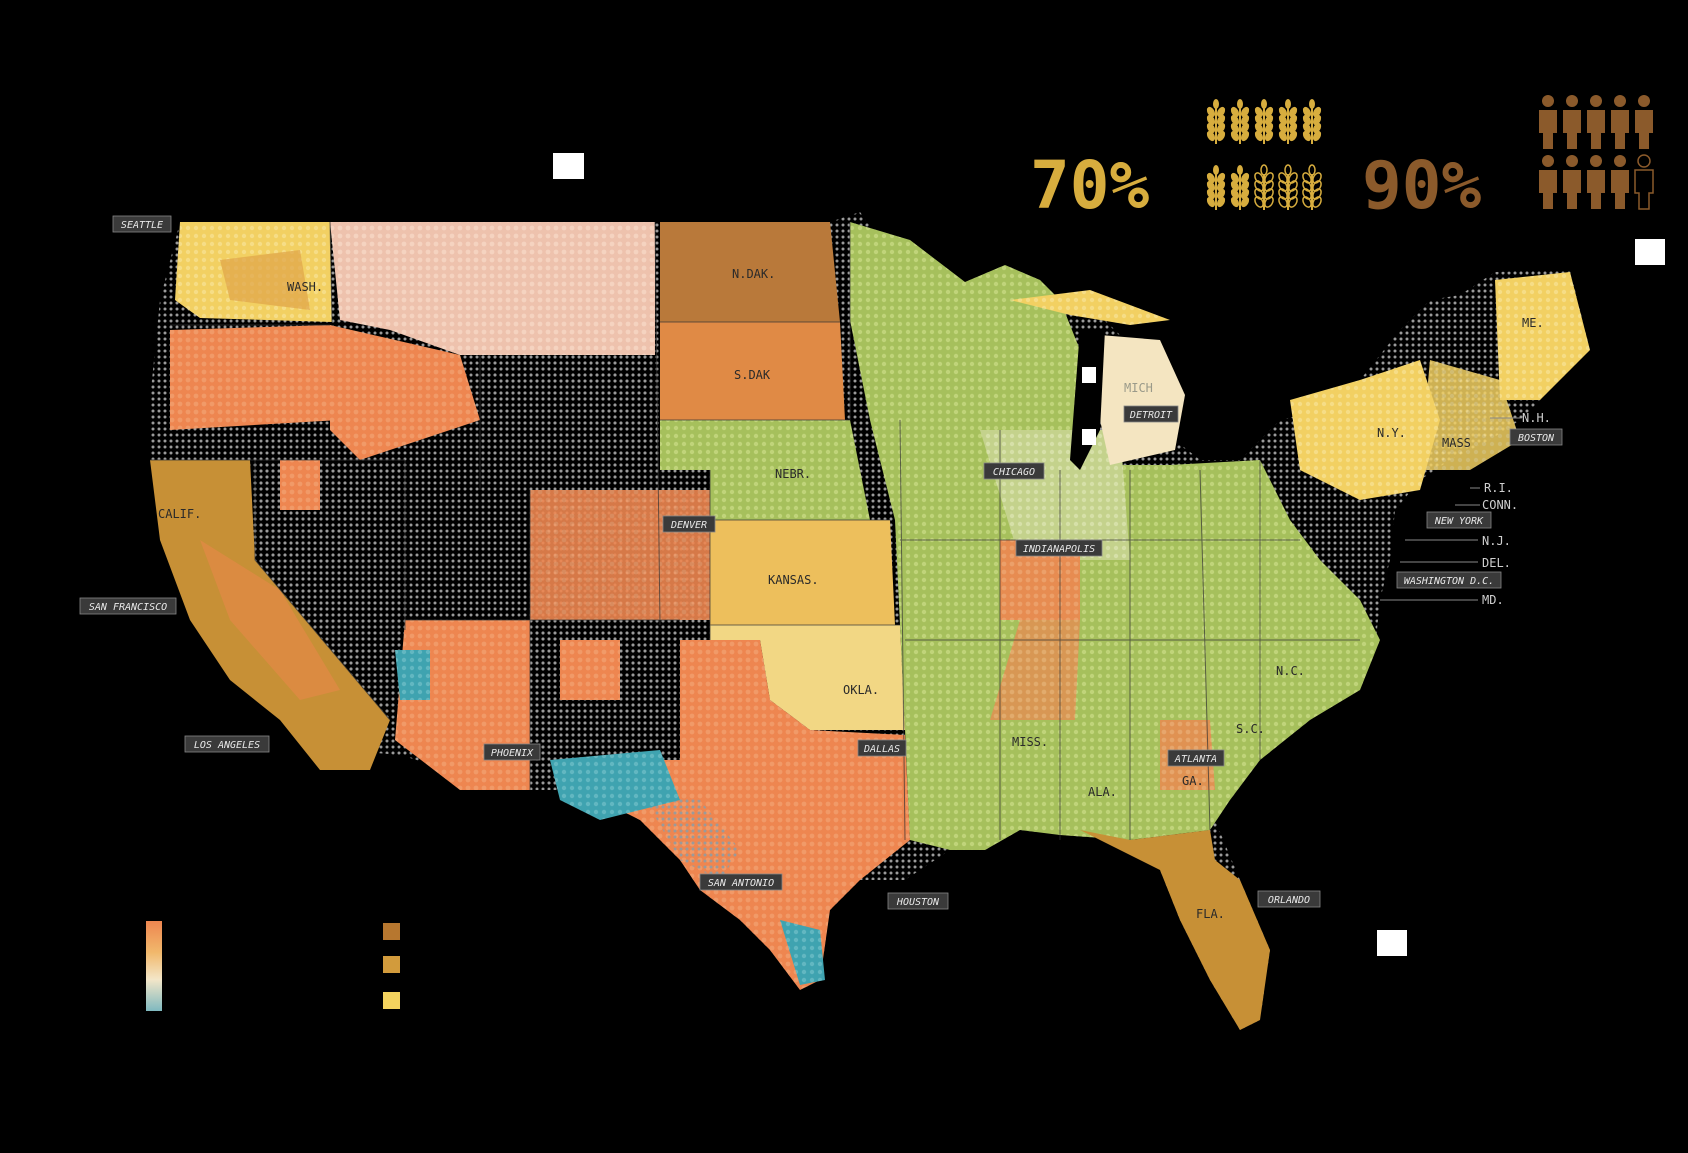 Image resolution: width=1688 pixels, height=1153 pixels. I want to click on city-label-text: DETROIT, so click(1151, 415).